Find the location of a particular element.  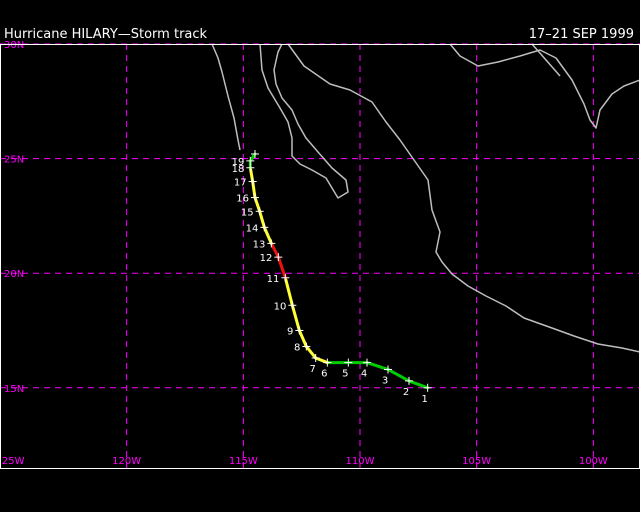

track-point-label: 15 is located at coordinates (247, 212).